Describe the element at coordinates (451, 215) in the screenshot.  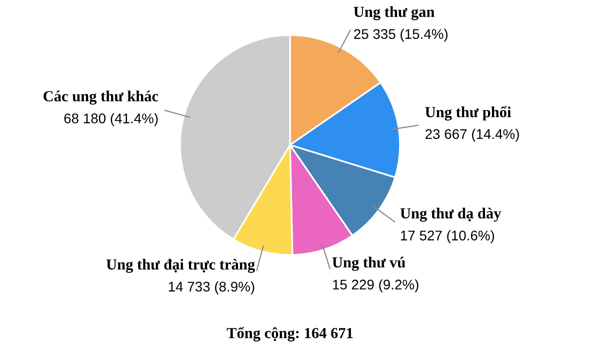
I see `slice-label: Ung thư dạ dày` at that location.